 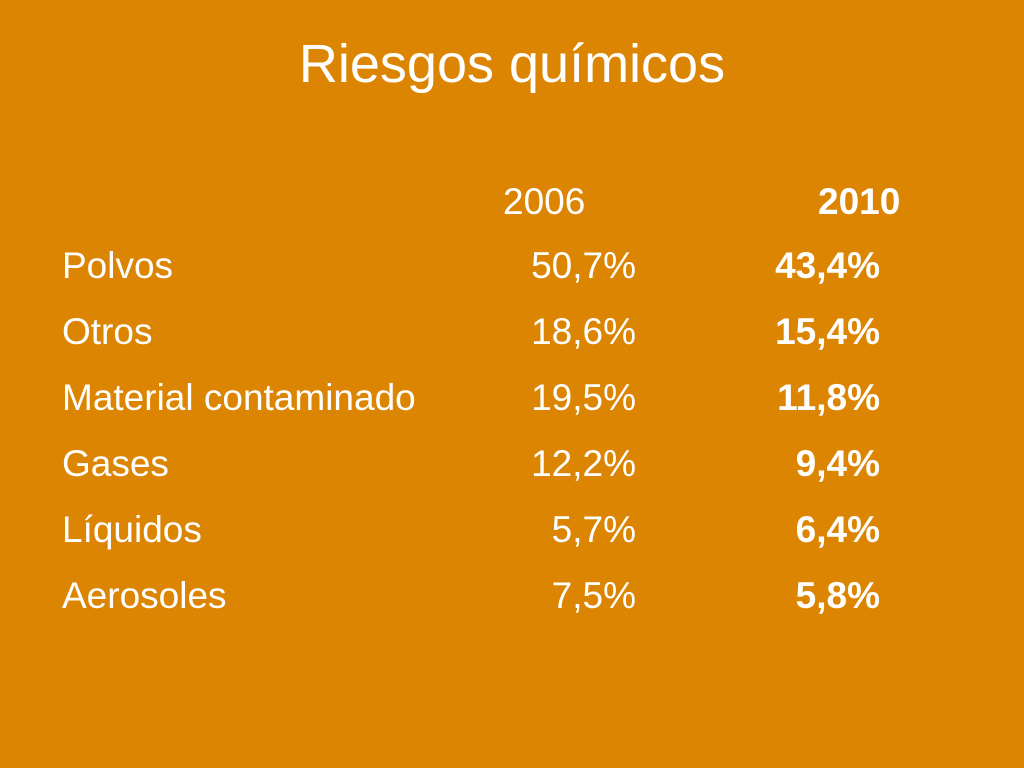 What do you see at coordinates (583, 331) in the screenshot?
I see `value-2006: 18,6%` at bounding box center [583, 331].